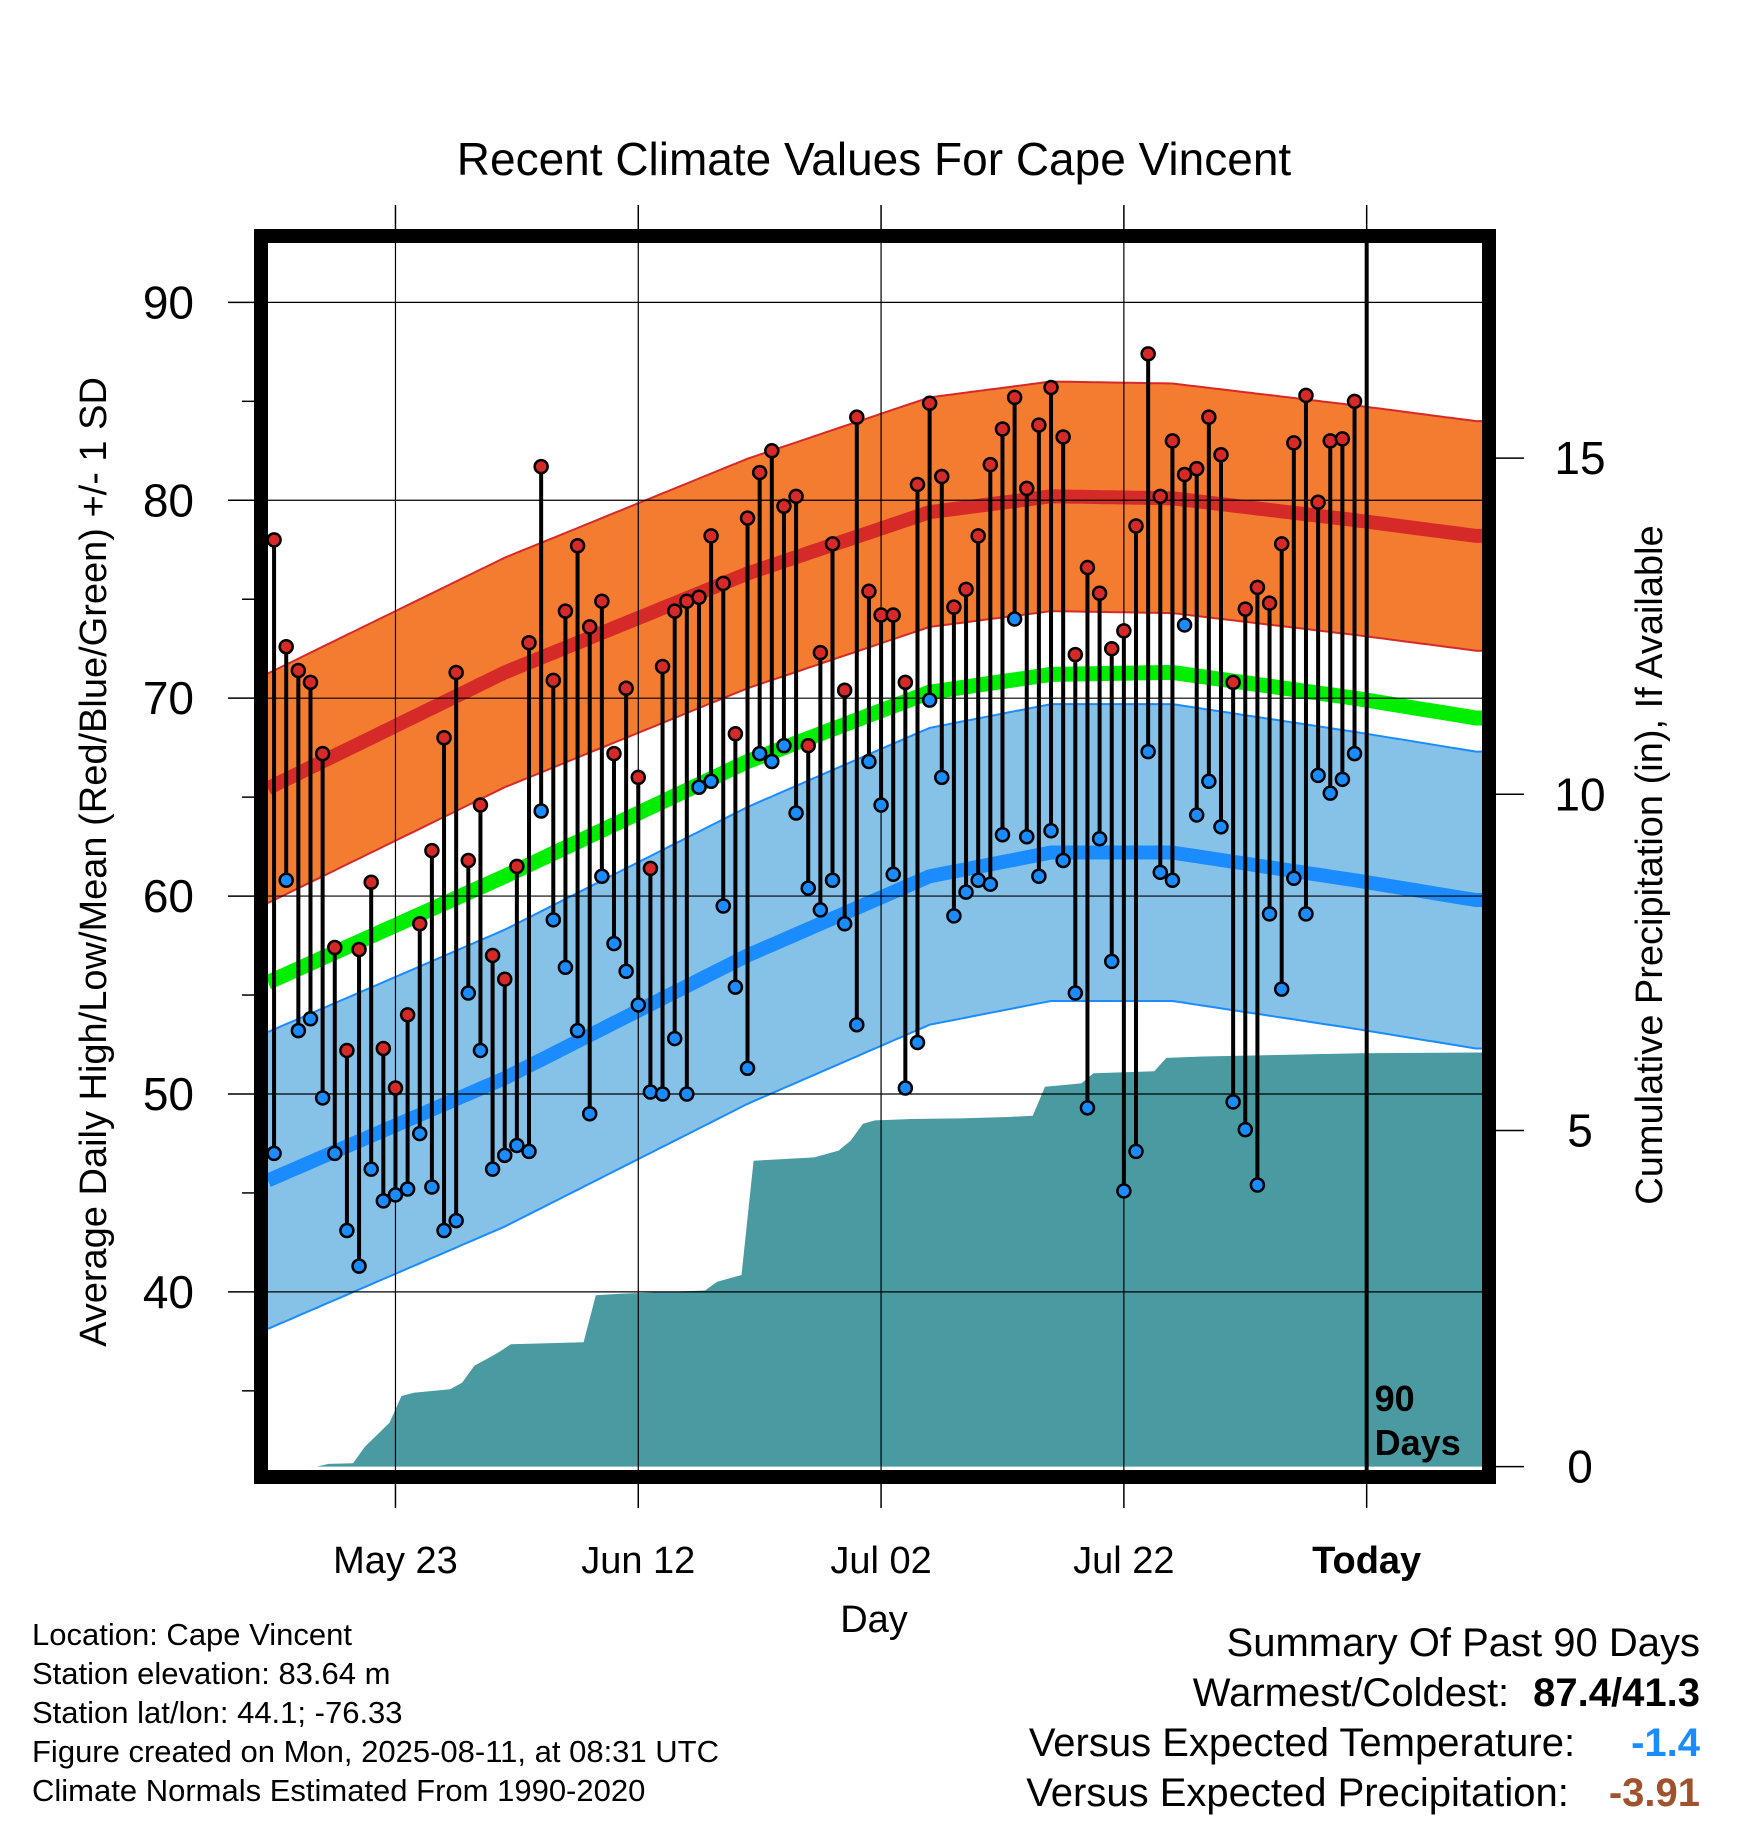 The width and height of the screenshot is (1748, 1828). Describe the element at coordinates (1351, 1693) in the screenshot. I see `warmest-coldest-label: Warmest/Coldest:` at that location.